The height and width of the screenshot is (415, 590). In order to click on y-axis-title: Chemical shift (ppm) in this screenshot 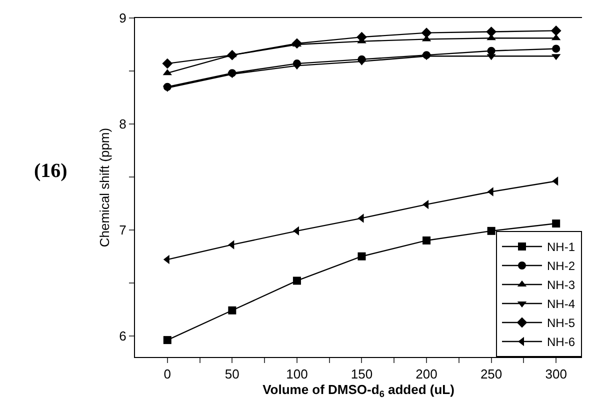, I will do `click(104, 188)`.